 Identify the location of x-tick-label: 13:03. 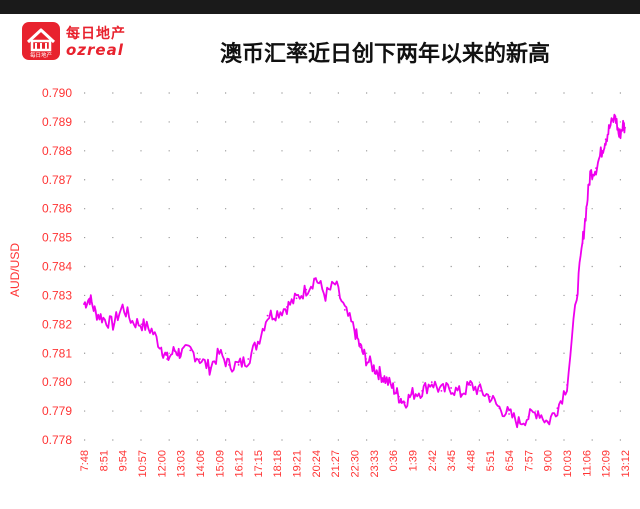
(182, 464).